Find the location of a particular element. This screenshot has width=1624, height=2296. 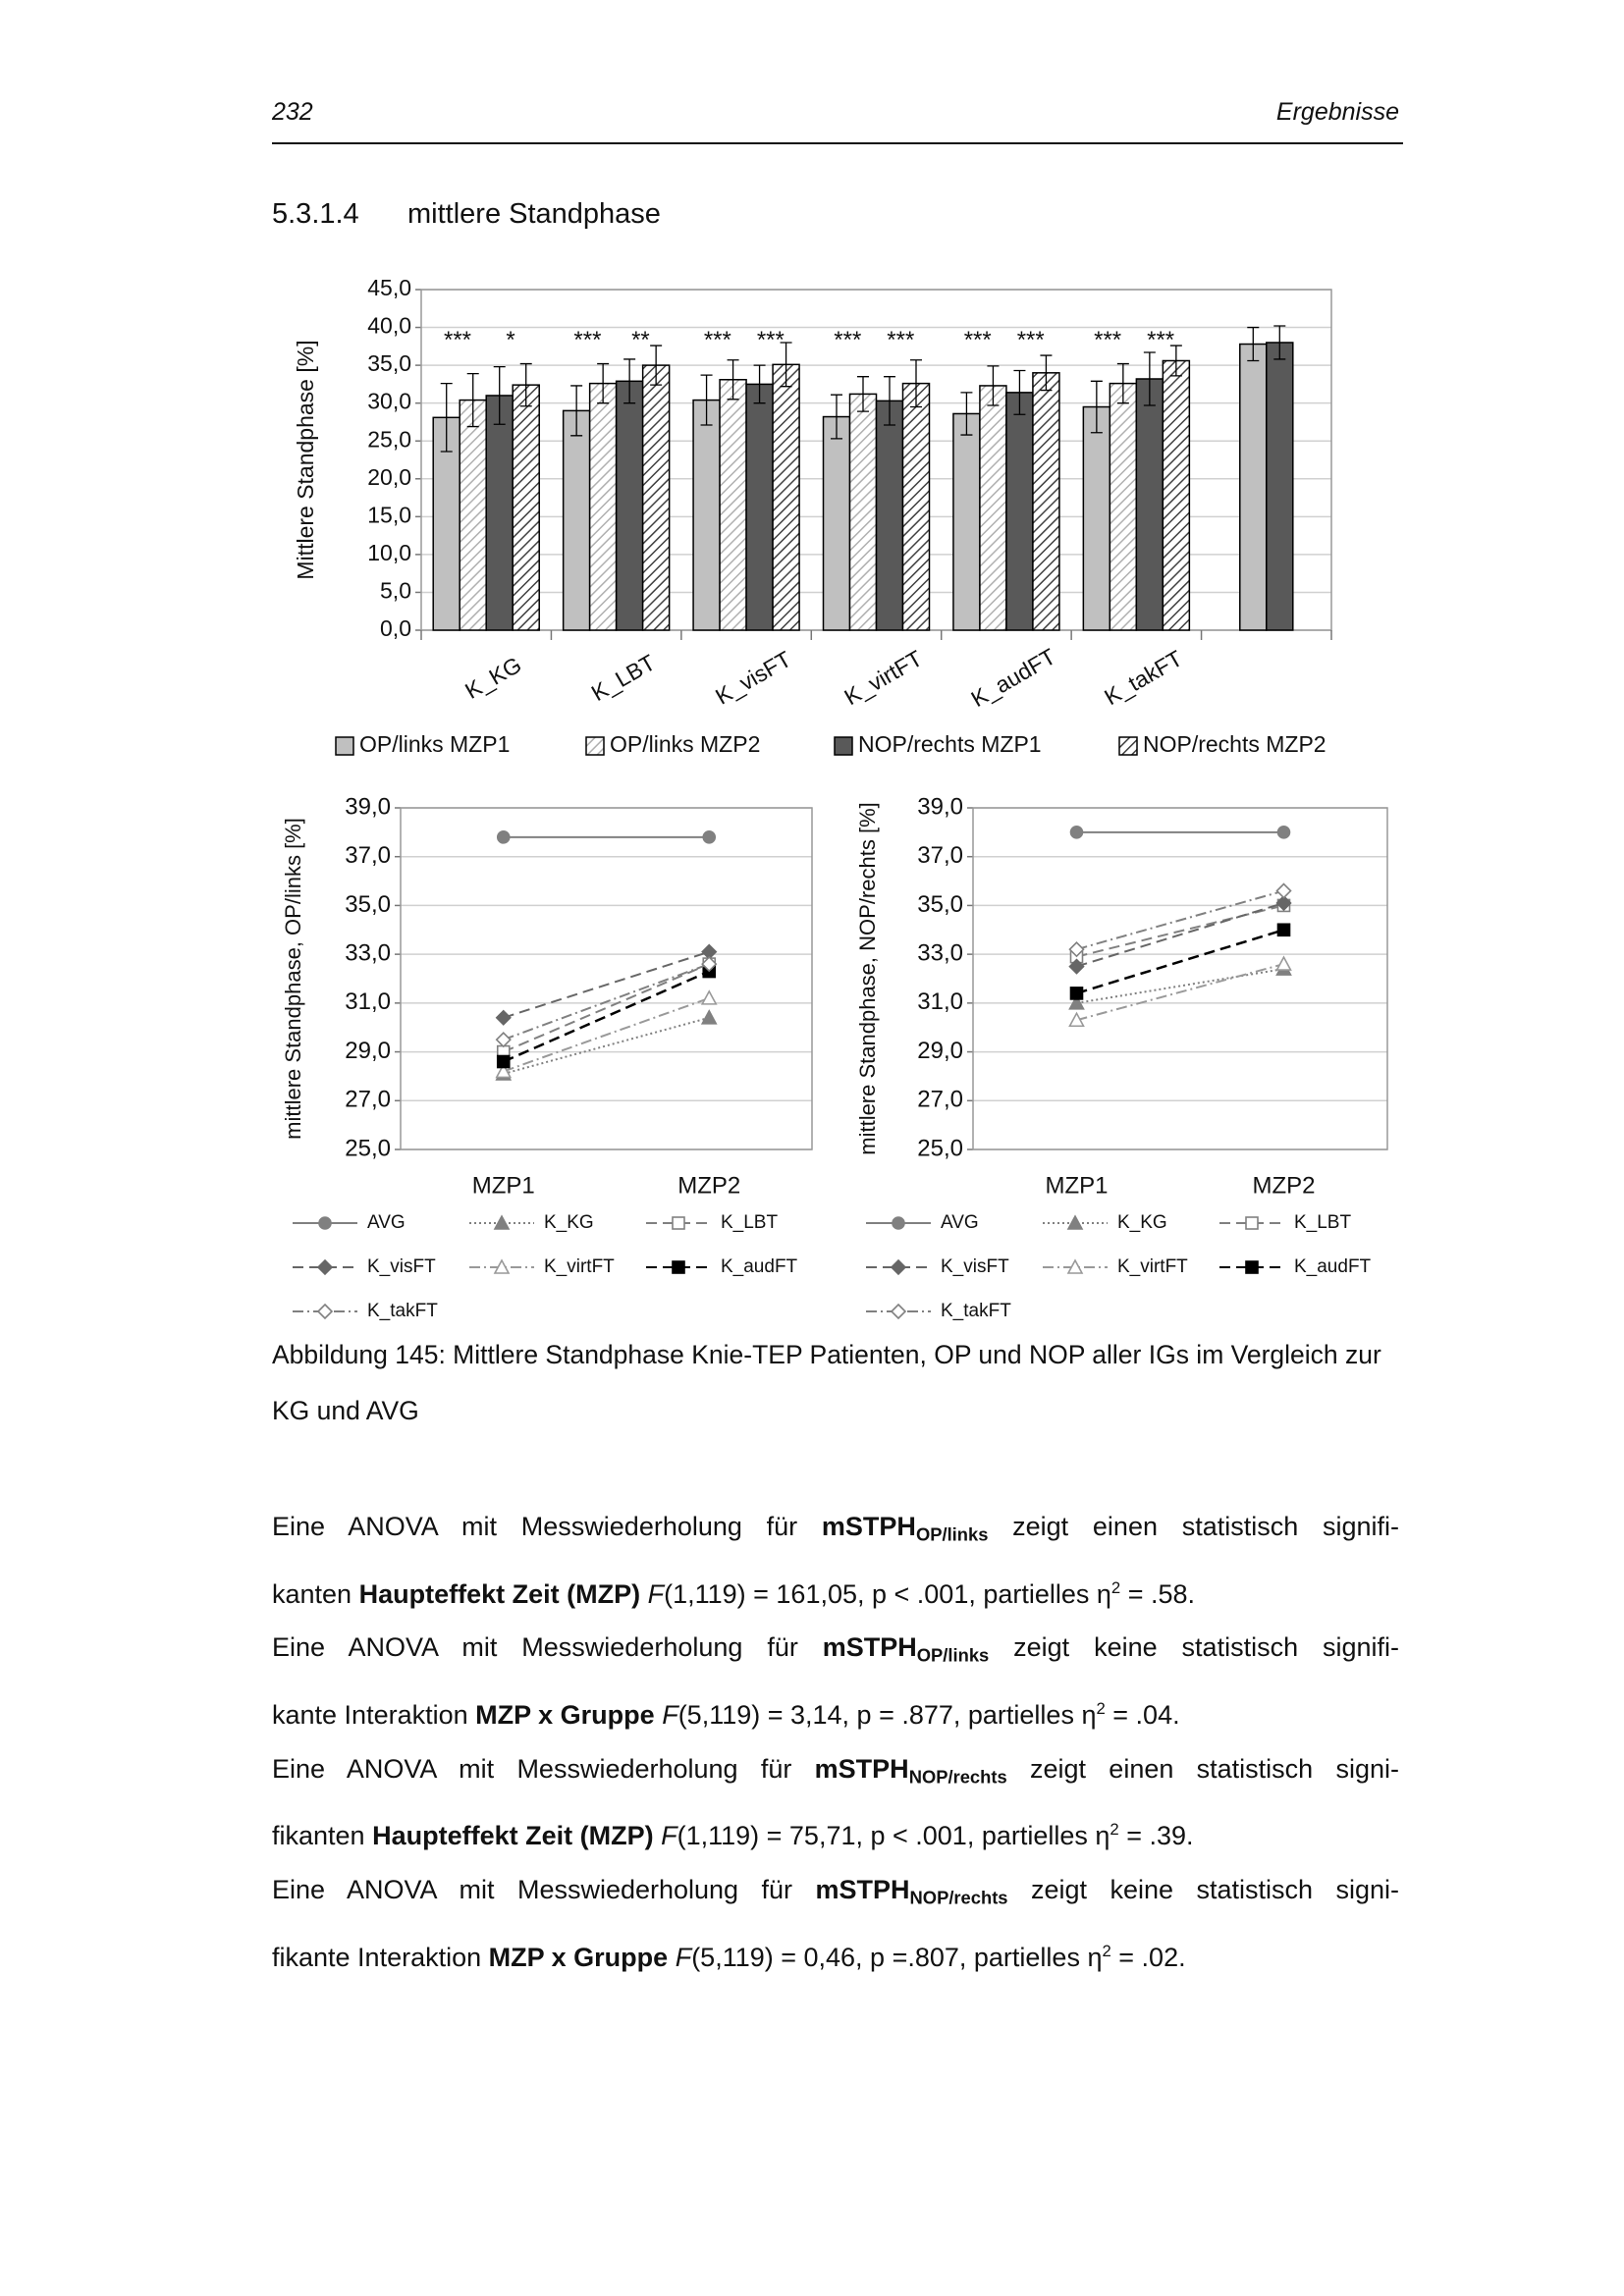

text-run: Haupteffekt Zeit (MZP) is located at coordinates (499, 1594).